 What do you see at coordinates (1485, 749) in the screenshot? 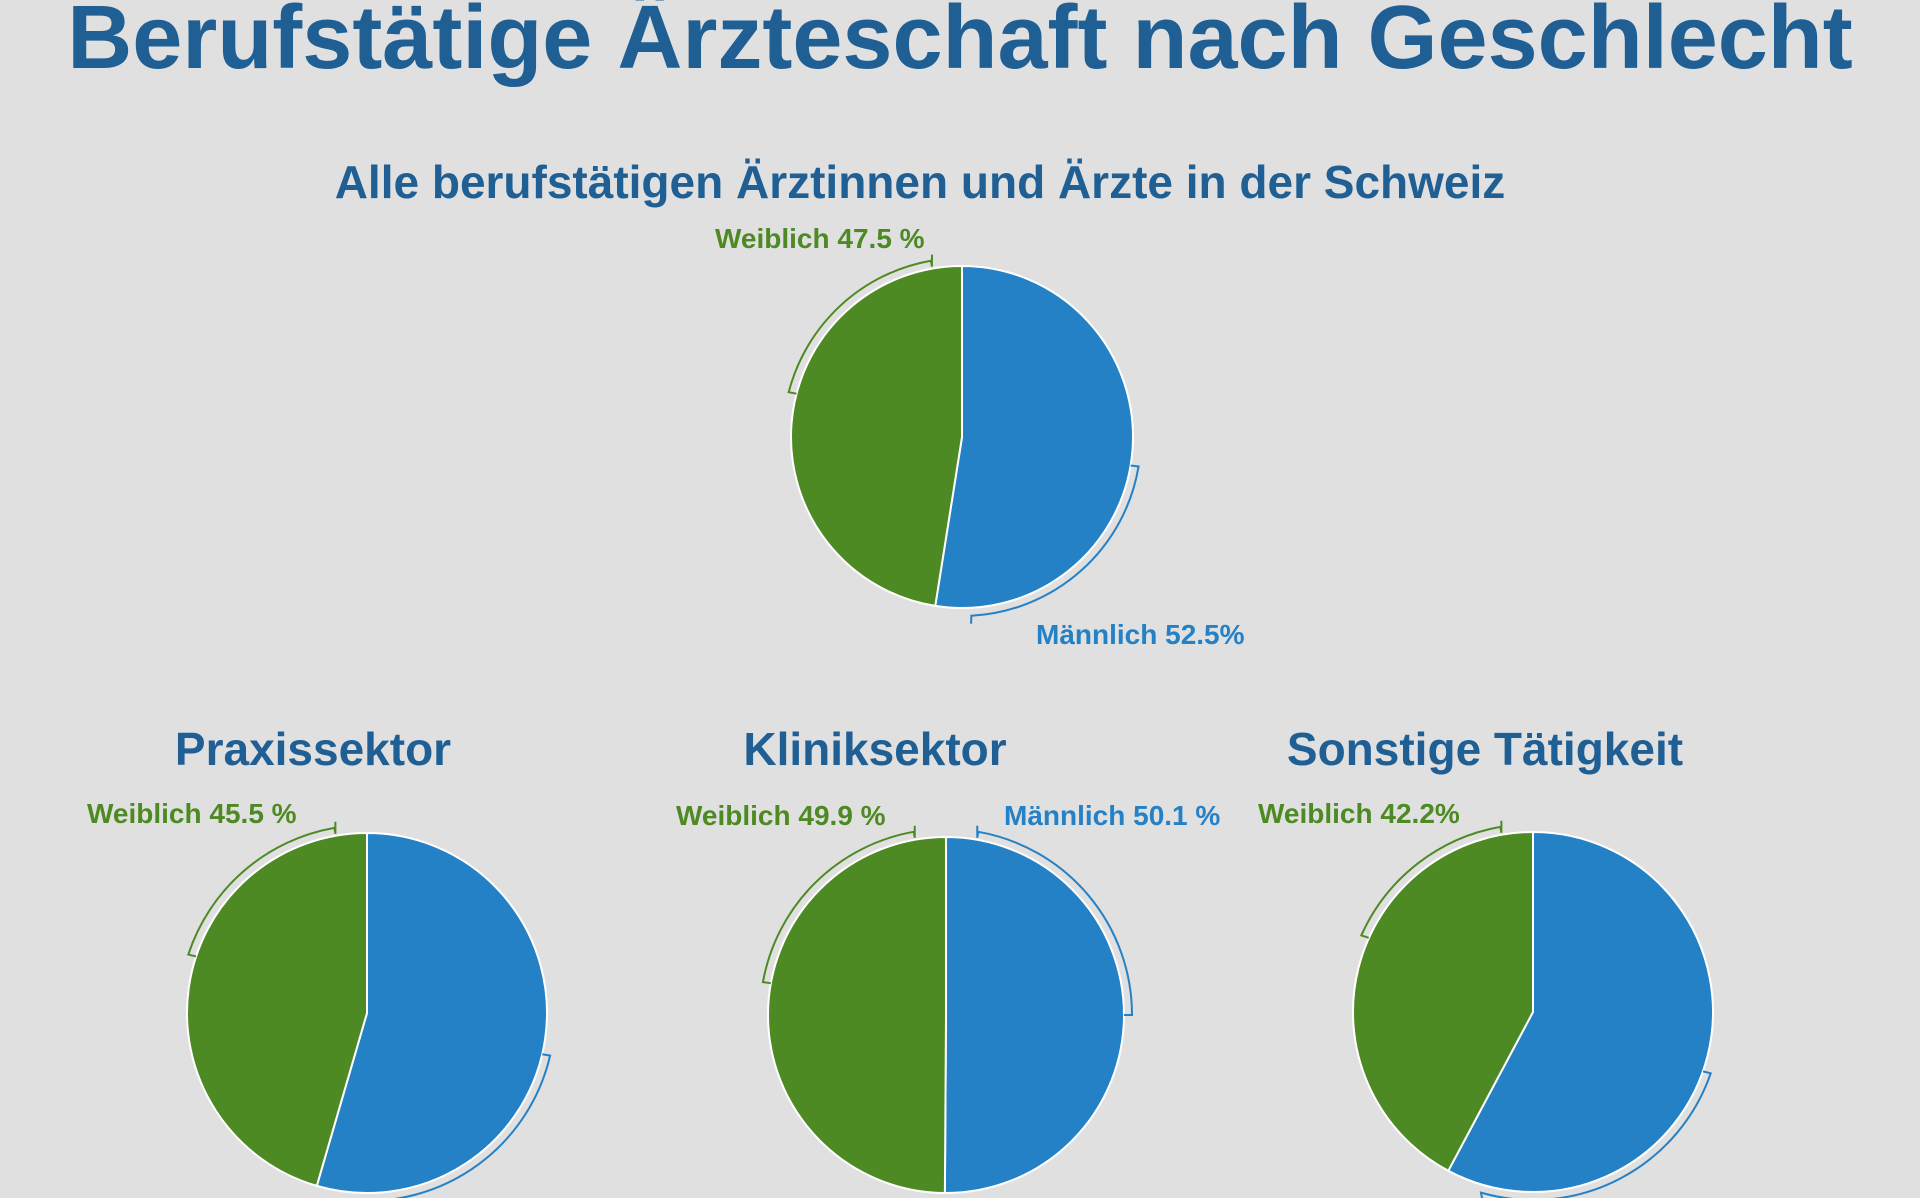
I see `chart-title-sonstige: Sonstige Tätigkeit` at bounding box center [1485, 749].